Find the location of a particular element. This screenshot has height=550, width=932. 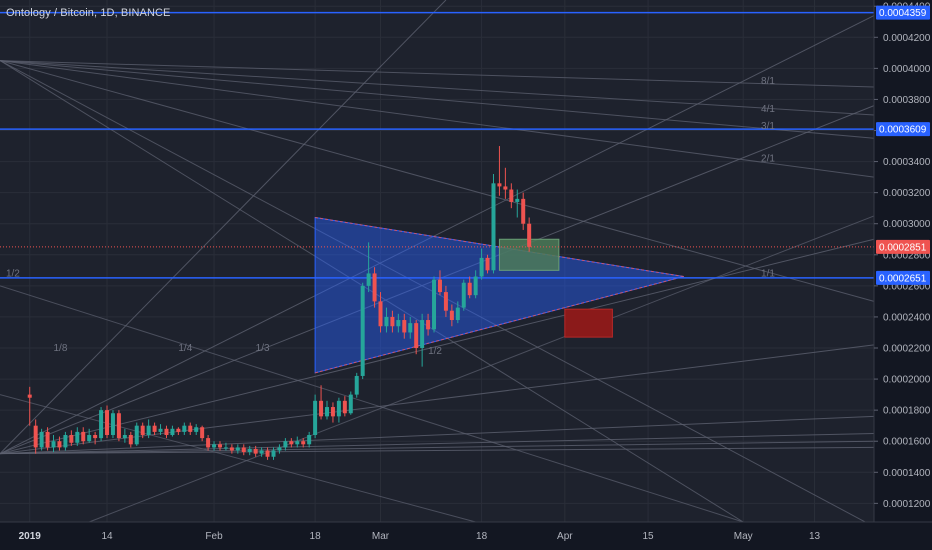

price-tick-label: 0.0003000 is located at coordinates (907, 224).